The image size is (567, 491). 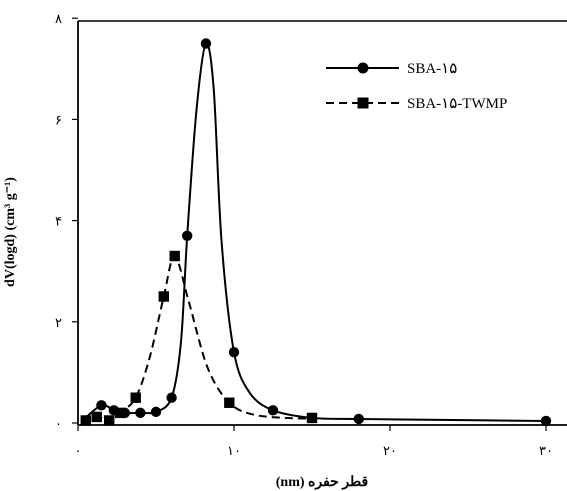 I want to click on y-tick-label: ۰, so click(x=58, y=424).